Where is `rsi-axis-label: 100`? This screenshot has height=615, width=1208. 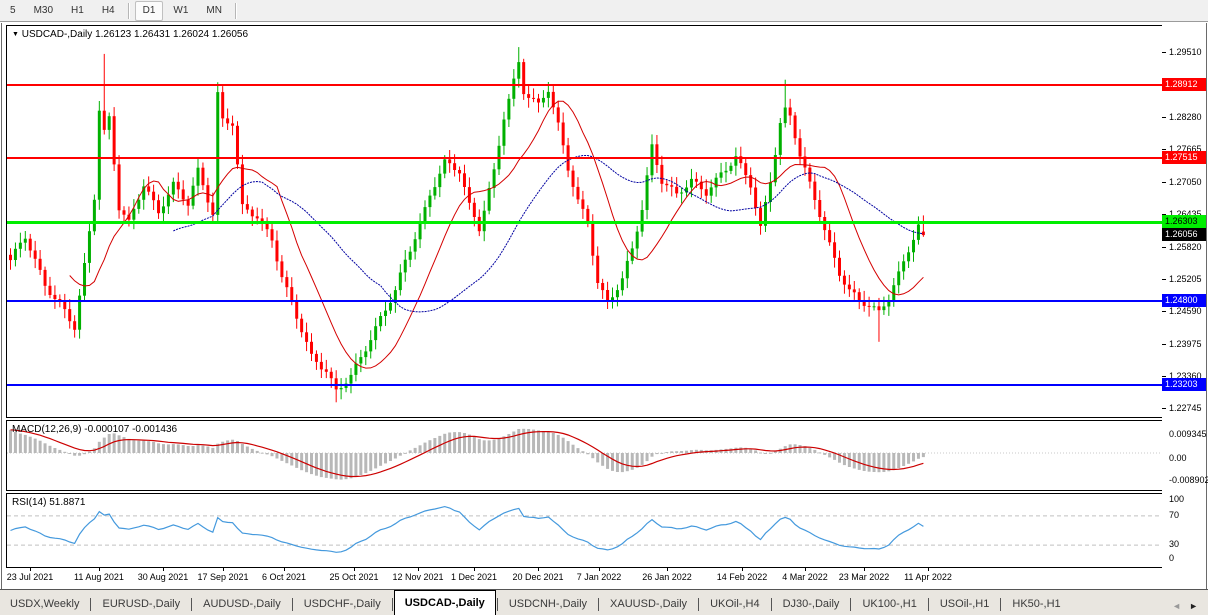
rsi-axis-label: 100 is located at coordinates (1177, 499).